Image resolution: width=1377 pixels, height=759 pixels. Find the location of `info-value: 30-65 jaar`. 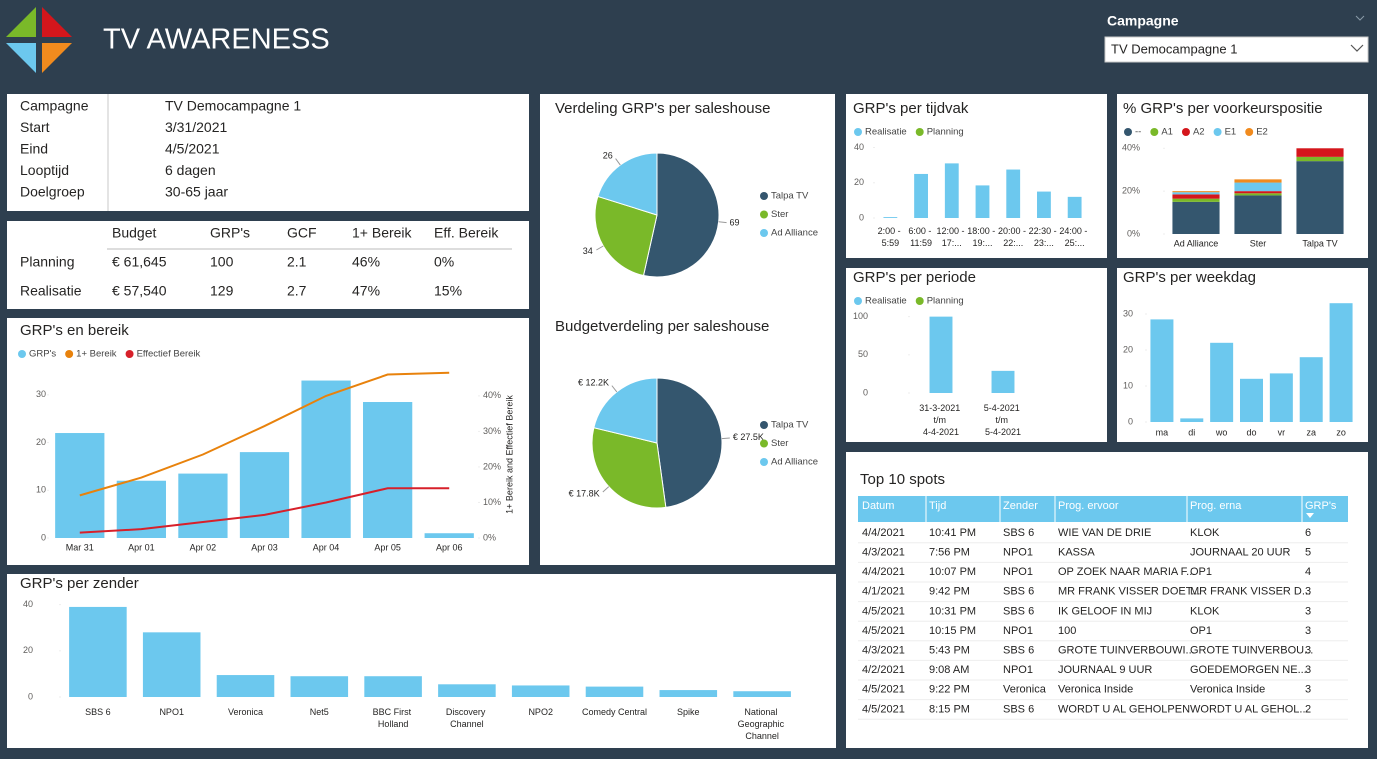

info-value: 30-65 jaar is located at coordinates (196, 192).